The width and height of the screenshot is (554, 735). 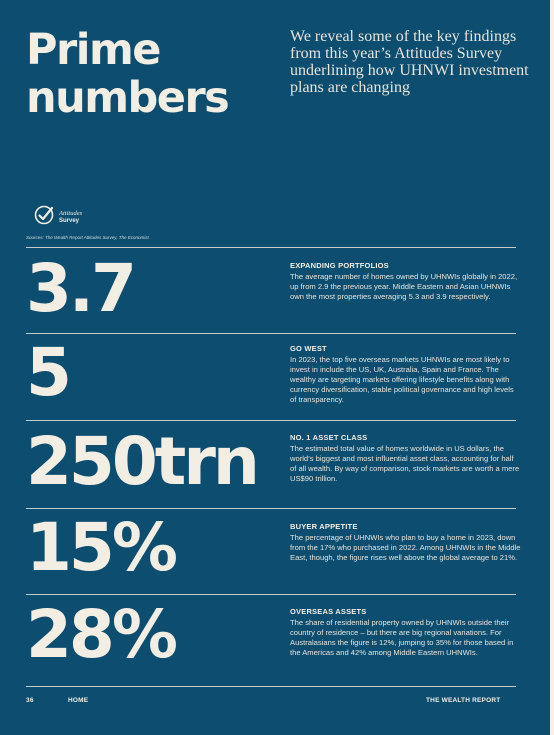 I want to click on stat-heading: NO. 1 ASSET CLASS, so click(x=329, y=437).